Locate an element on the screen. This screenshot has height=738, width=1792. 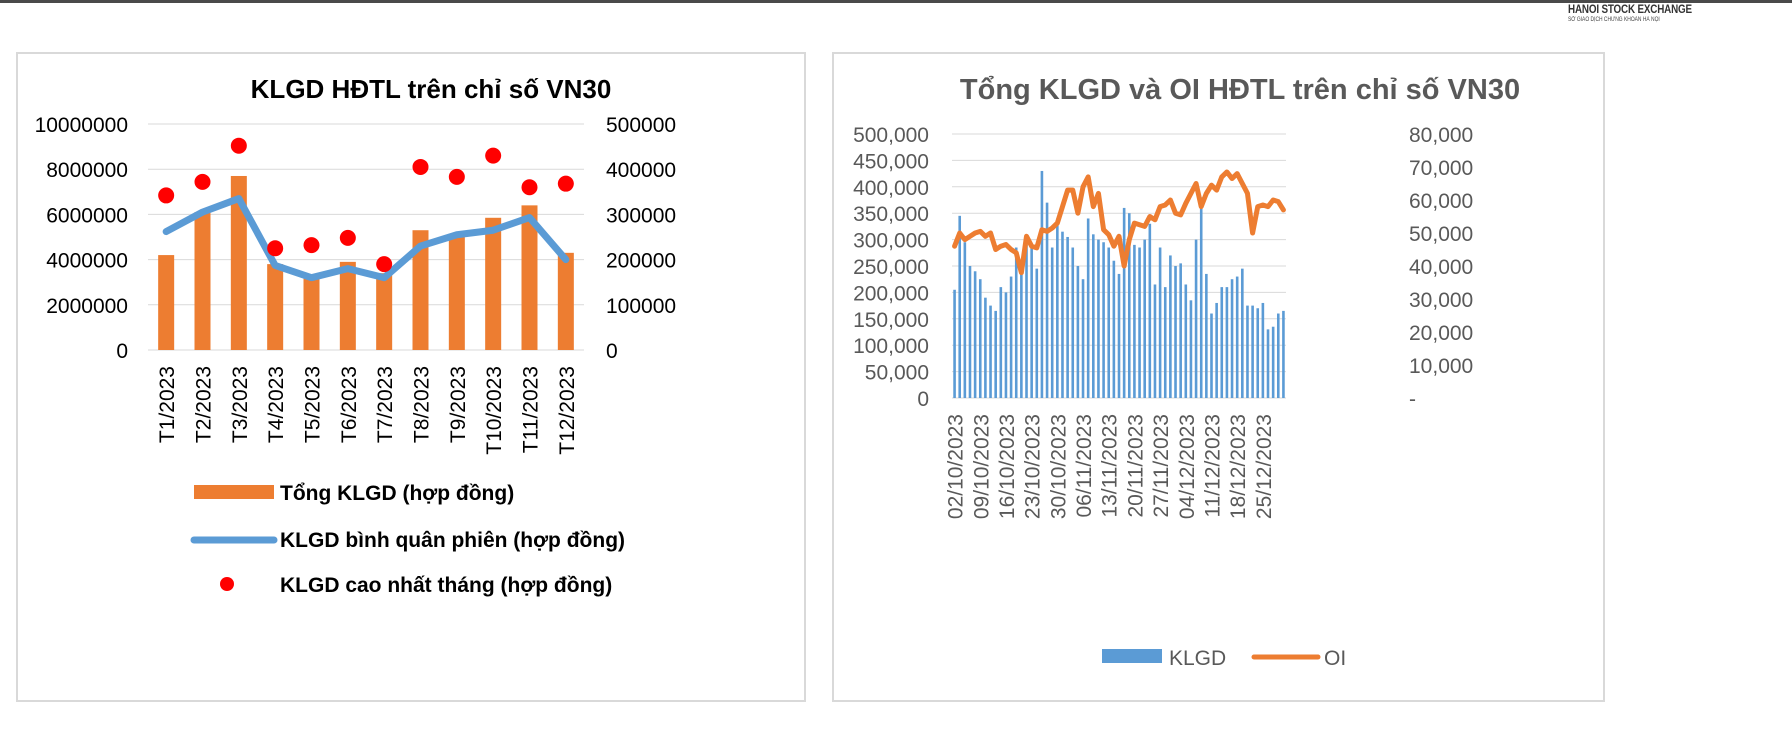
x-axis-tick: T7/2023 is located at coordinates (385, 404).